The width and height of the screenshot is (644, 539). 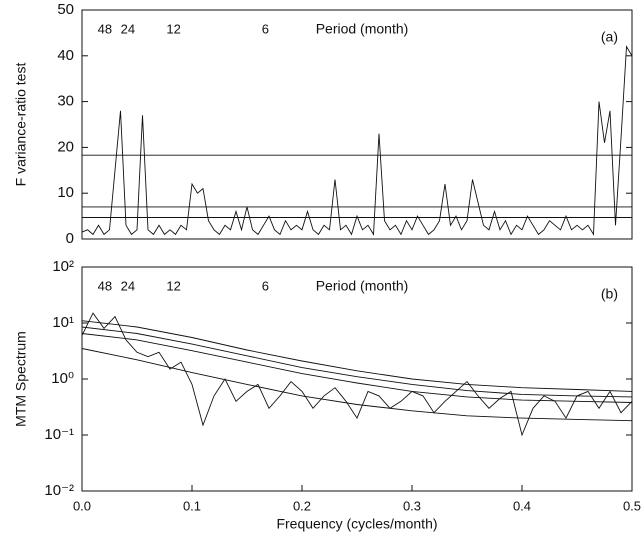 I want to click on y-tick-label: 20, so click(x=65, y=146).